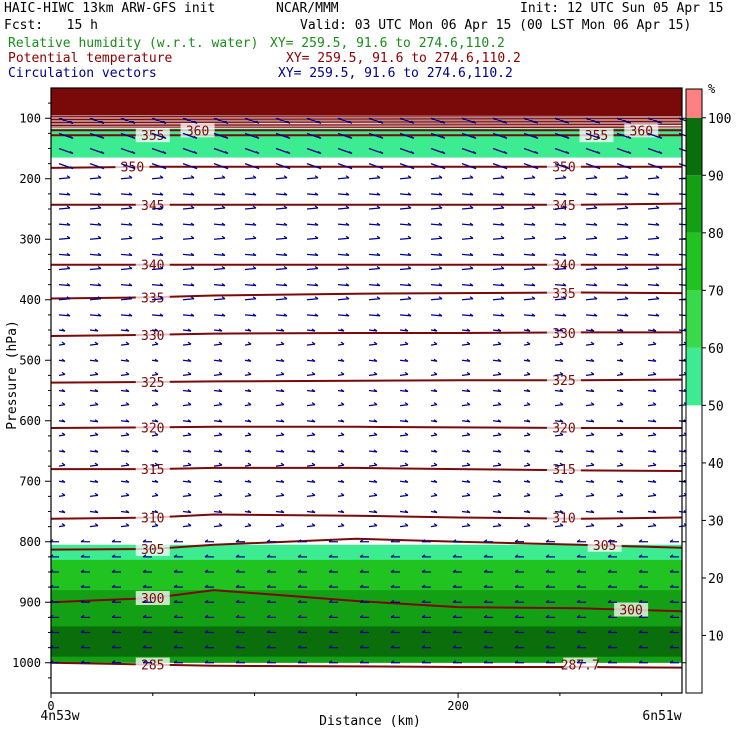 The image size is (740, 740). I want to click on theta-label: 325, so click(152, 383).